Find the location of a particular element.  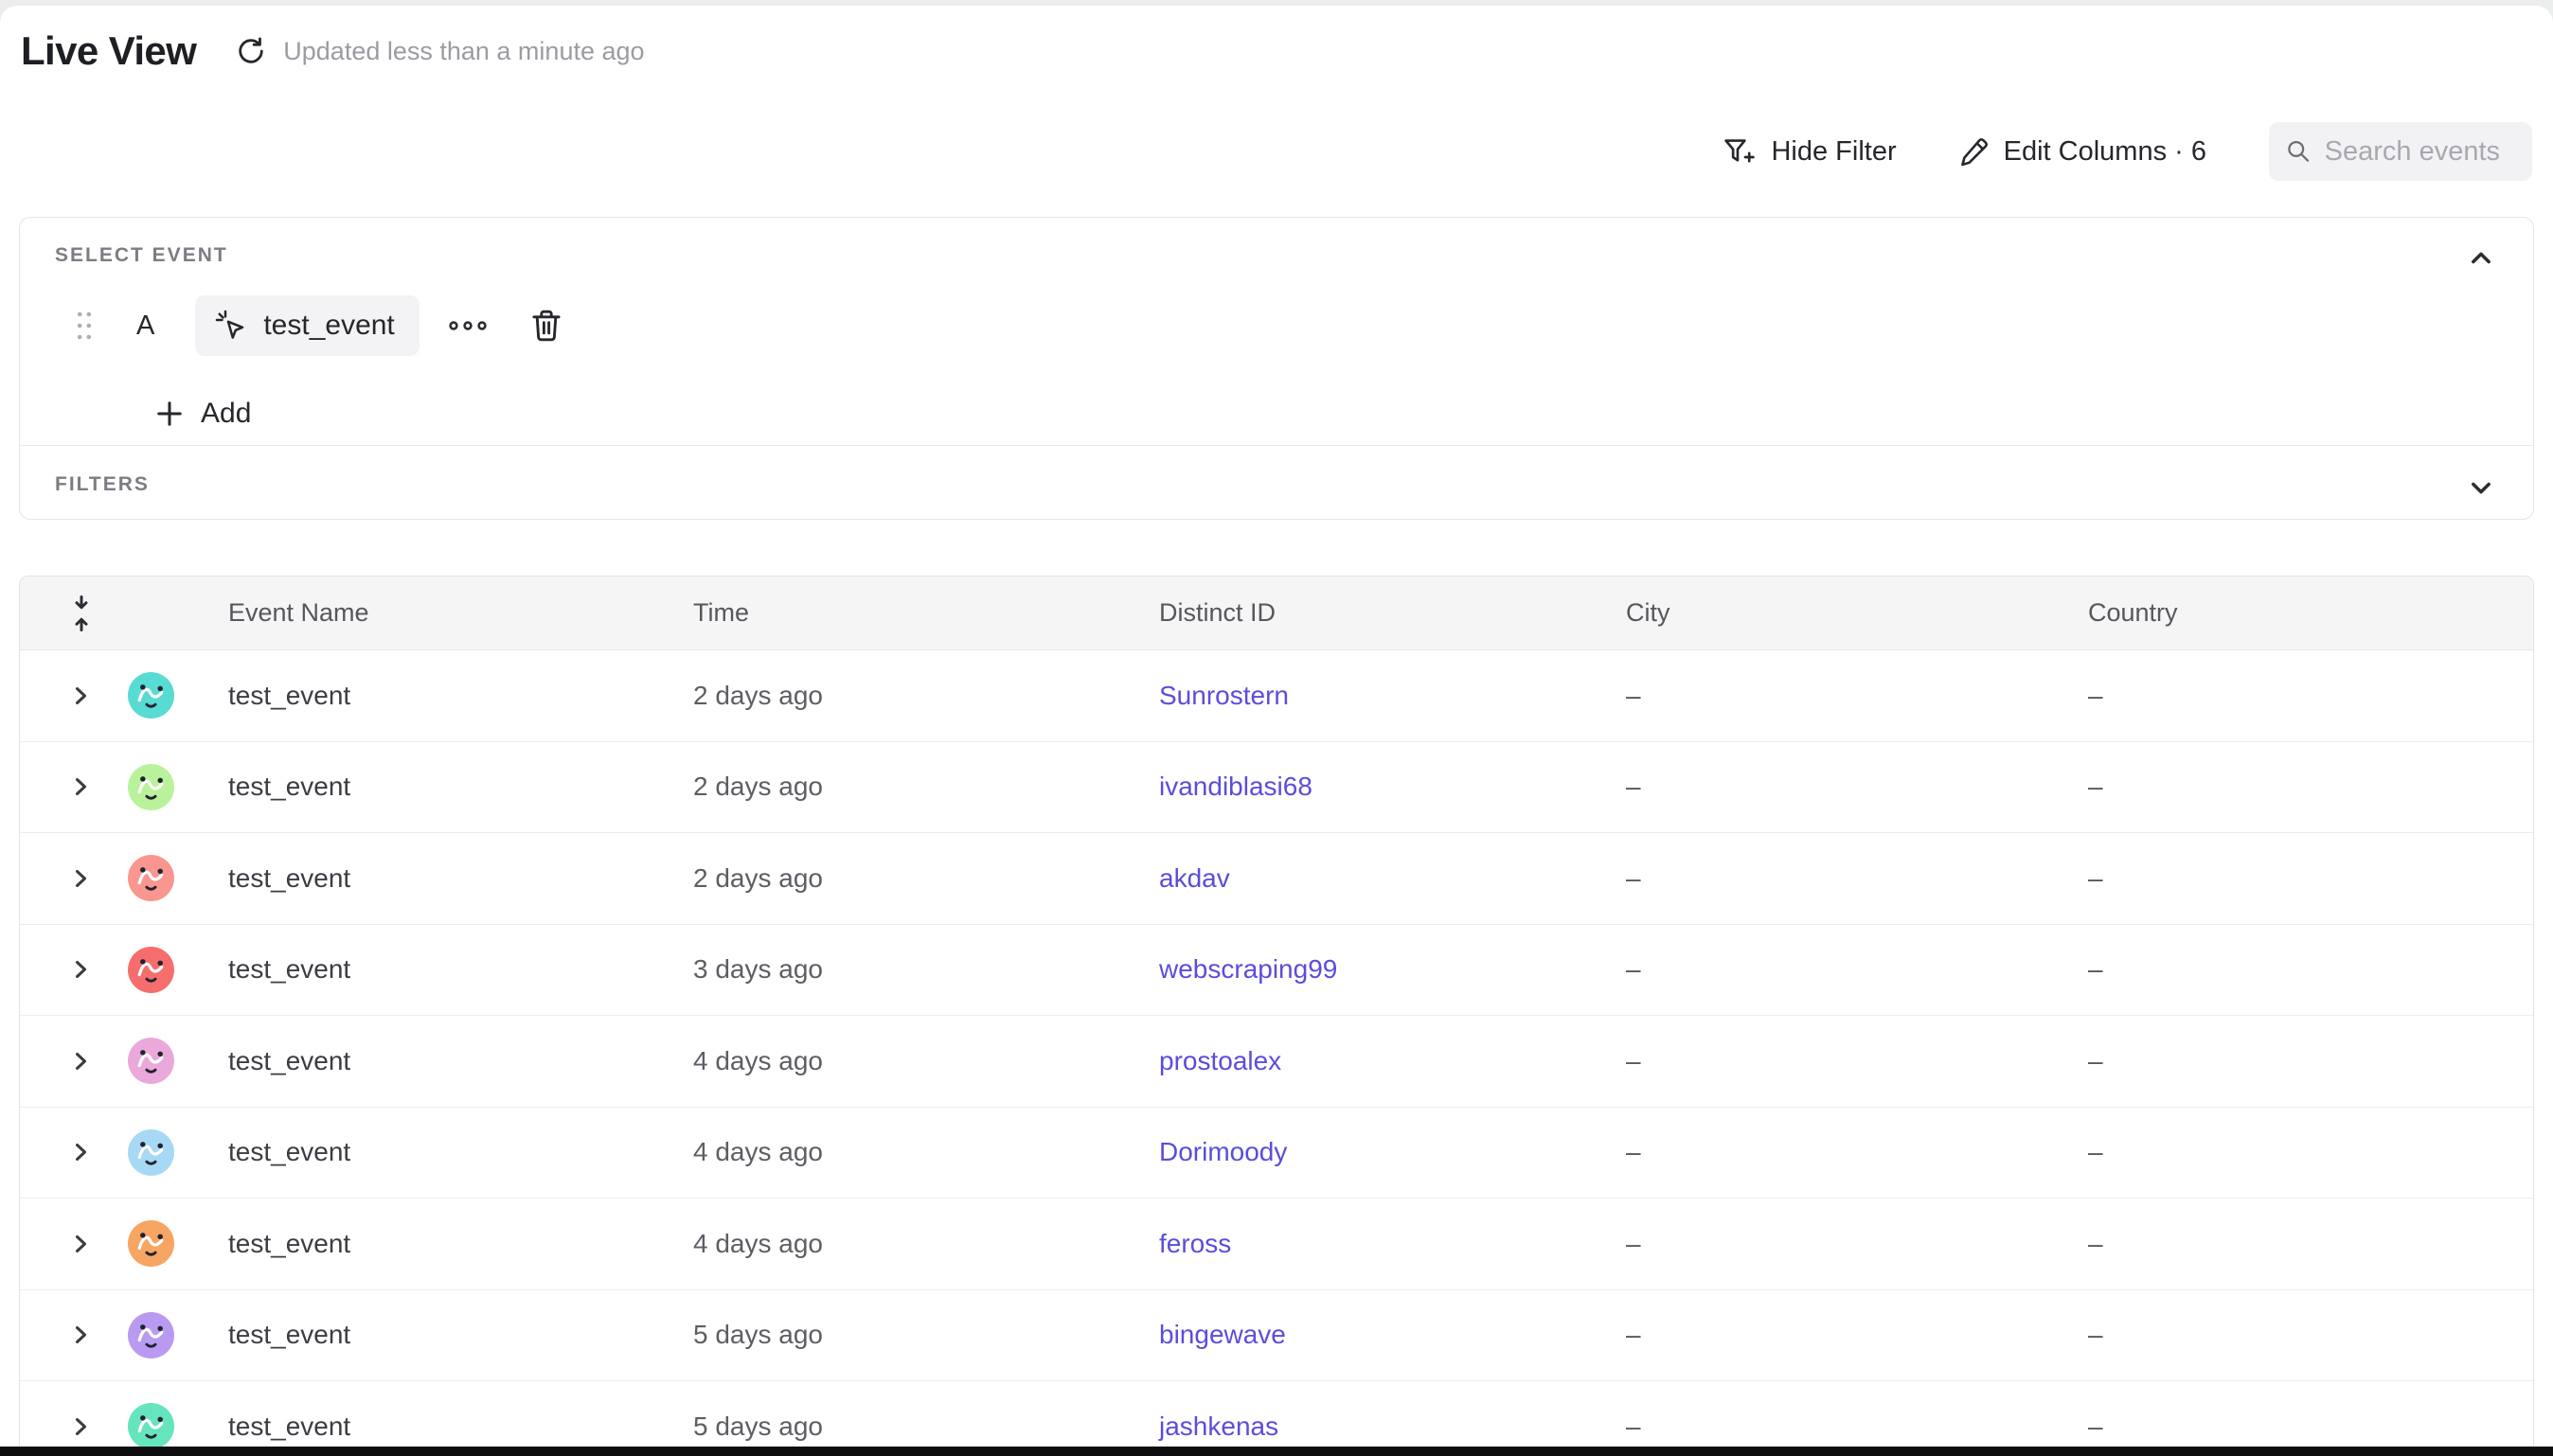

table-header-row: Event Name Time Distinct ID City Country is located at coordinates (1276, 613).